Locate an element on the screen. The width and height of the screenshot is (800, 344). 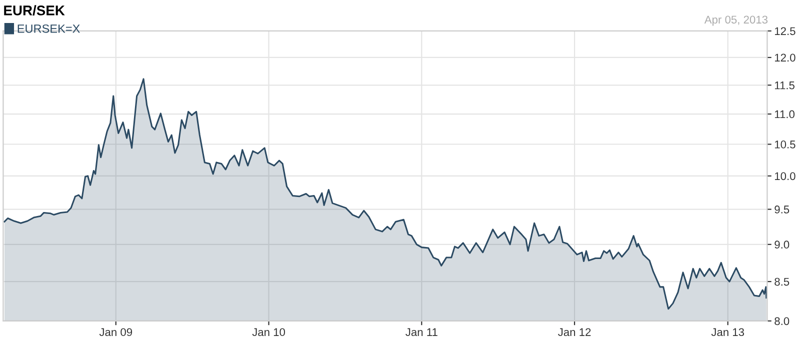
y-tick-label: 9.5 is located at coordinates (782, 210).